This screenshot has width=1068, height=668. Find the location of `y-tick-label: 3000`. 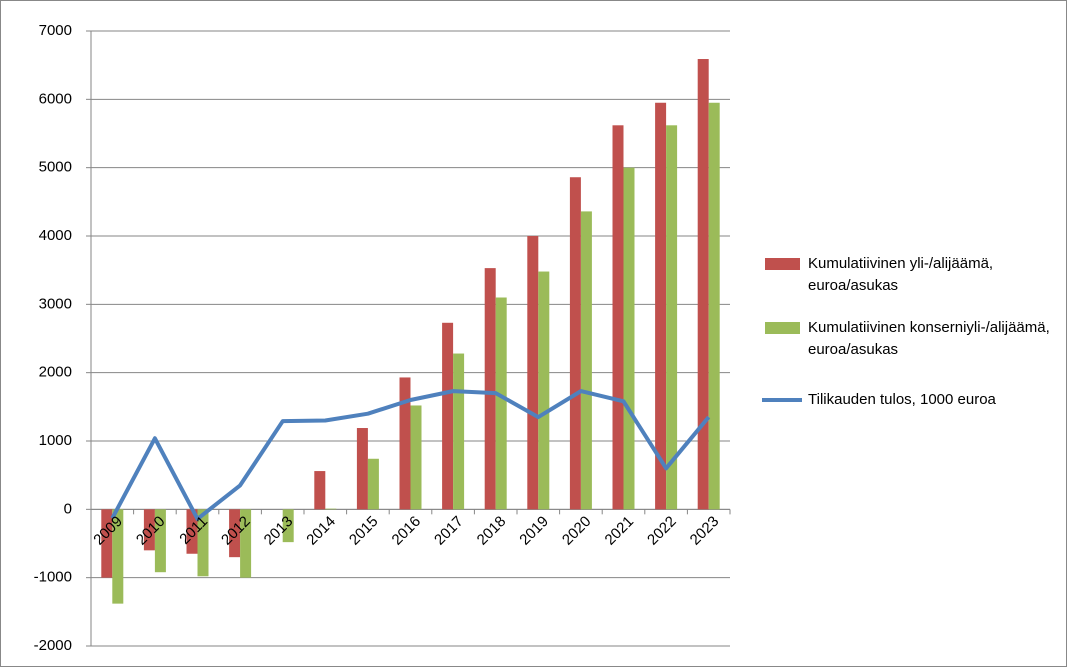

y-tick-label: 3000 is located at coordinates (55, 303).